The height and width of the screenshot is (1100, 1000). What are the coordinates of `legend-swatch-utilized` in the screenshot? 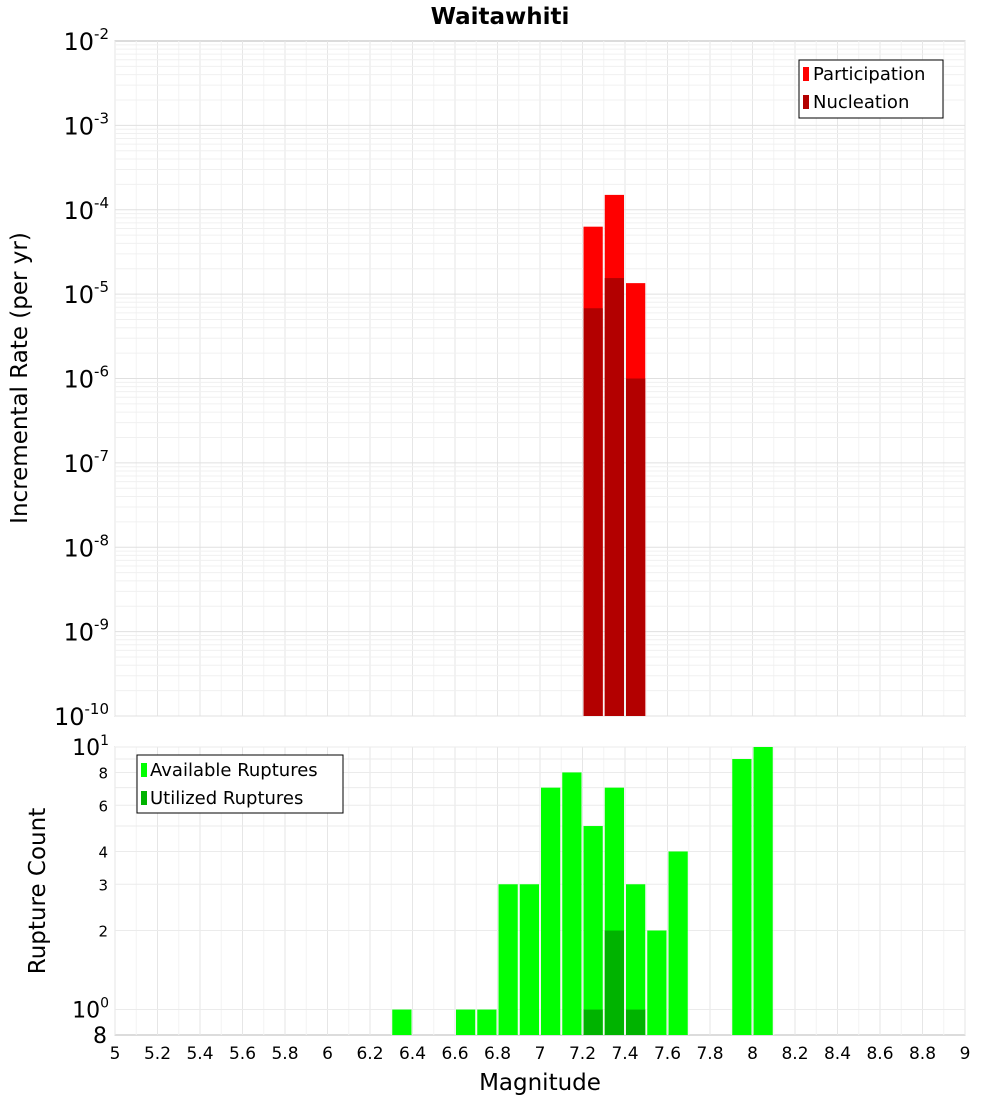 It's located at (144, 798).